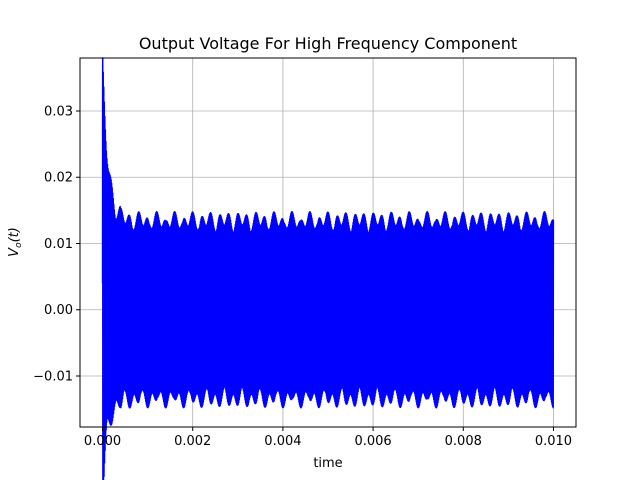  Describe the element at coordinates (102, 441) in the screenshot. I see `x-tick-label: 0.000` at that location.